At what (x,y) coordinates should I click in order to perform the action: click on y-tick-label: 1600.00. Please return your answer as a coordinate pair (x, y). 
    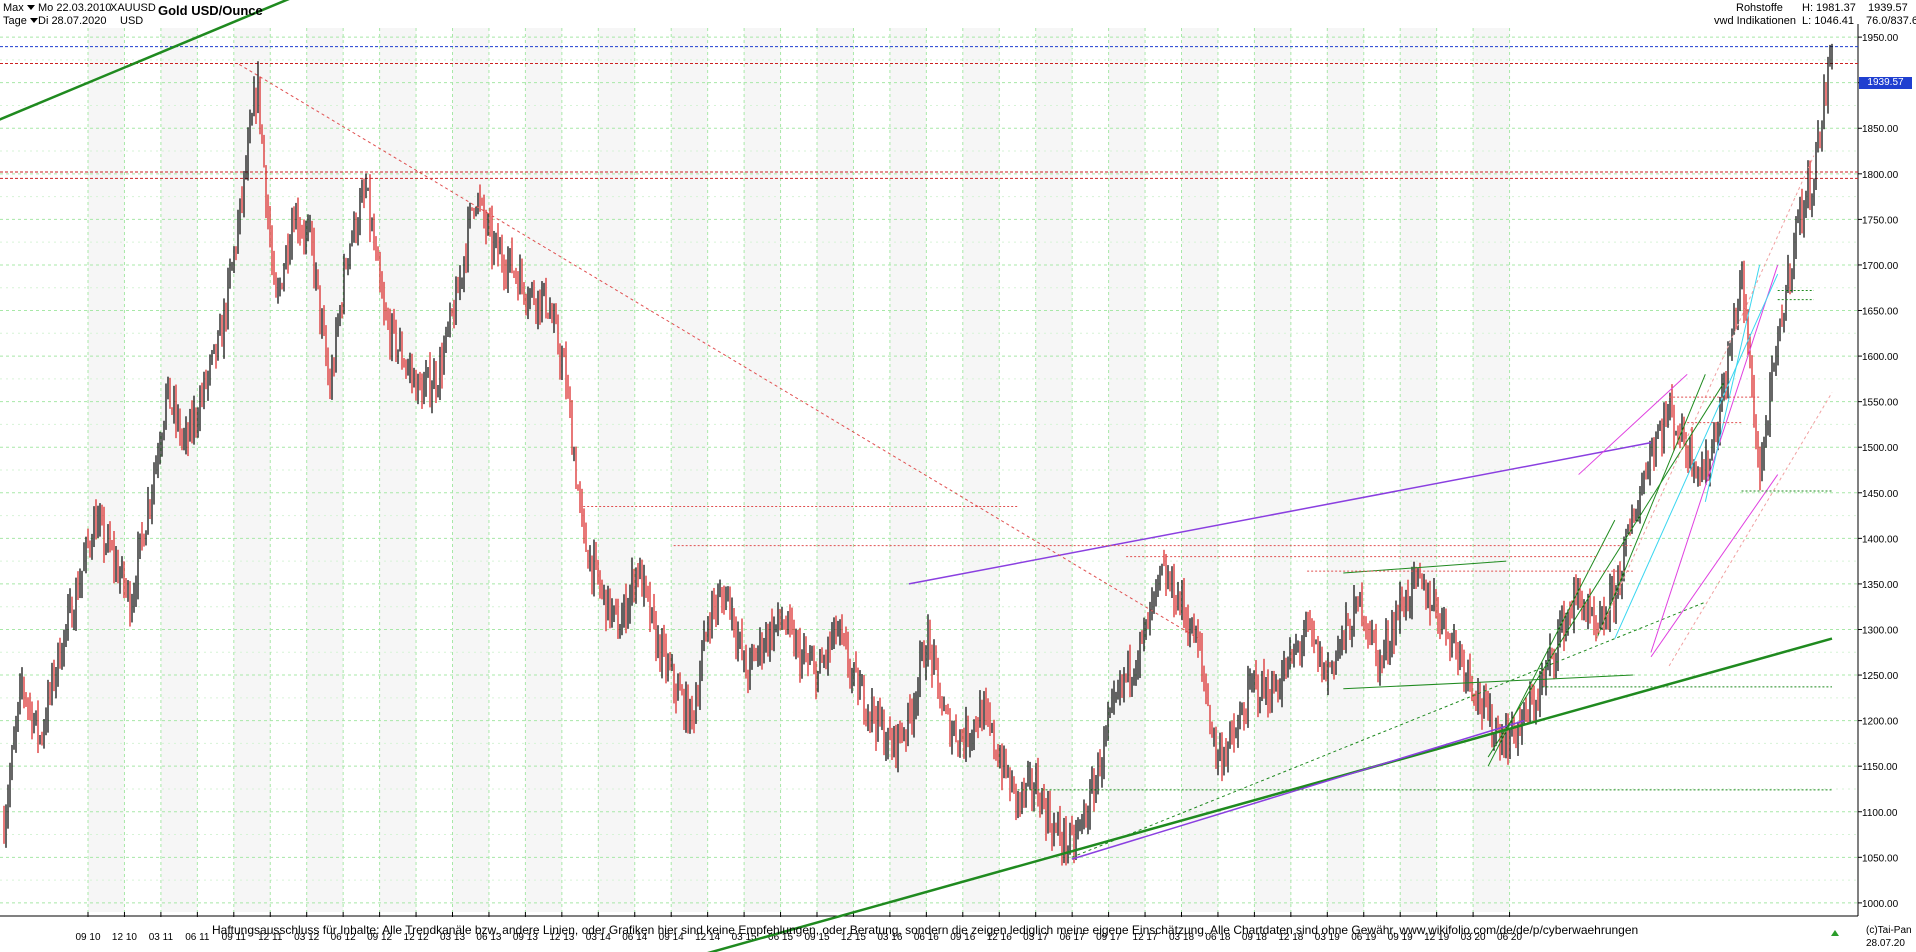
    Looking at the image, I should click on (1880, 357).